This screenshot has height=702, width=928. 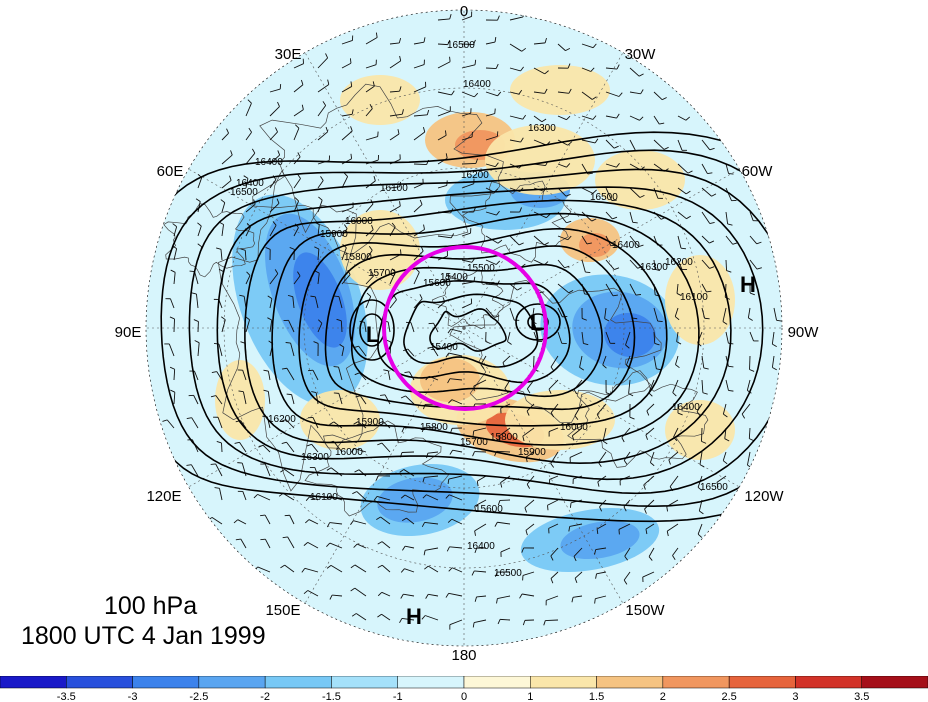 What do you see at coordinates (560, 90) in the screenshot?
I see `anomaly-blob` at bounding box center [560, 90].